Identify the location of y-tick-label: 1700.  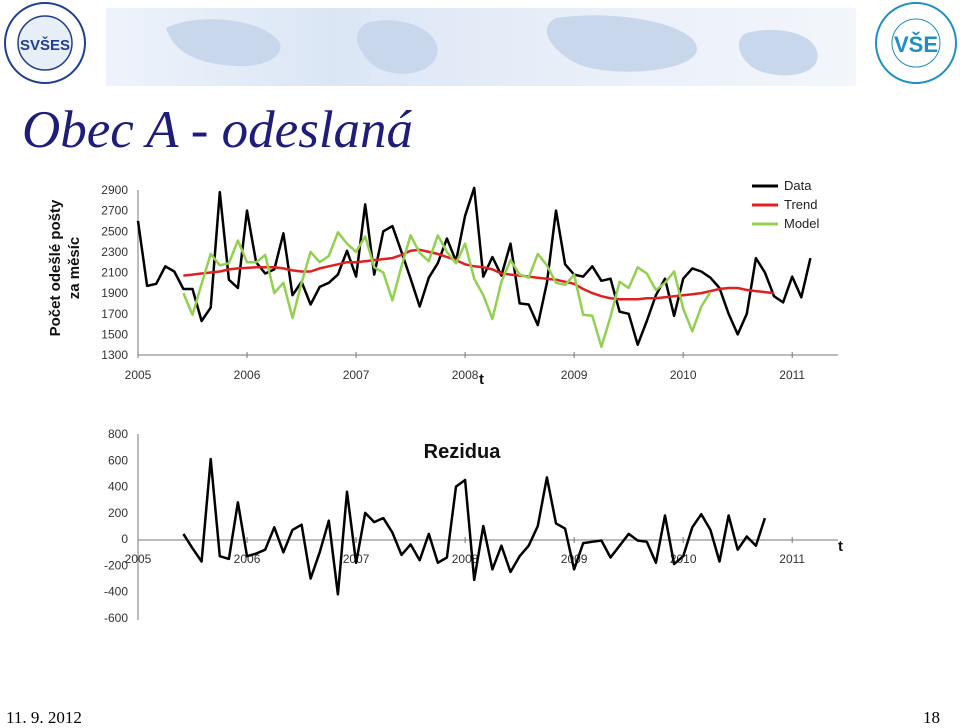
(114, 314).